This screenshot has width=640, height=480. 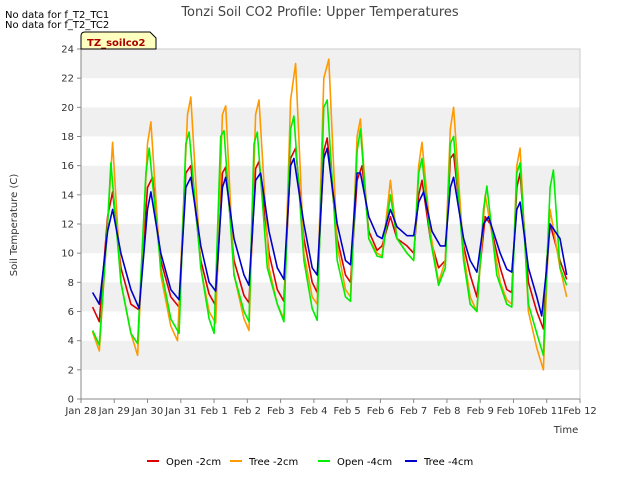 I want to click on legend-label: Open -2cm, so click(x=193, y=462).